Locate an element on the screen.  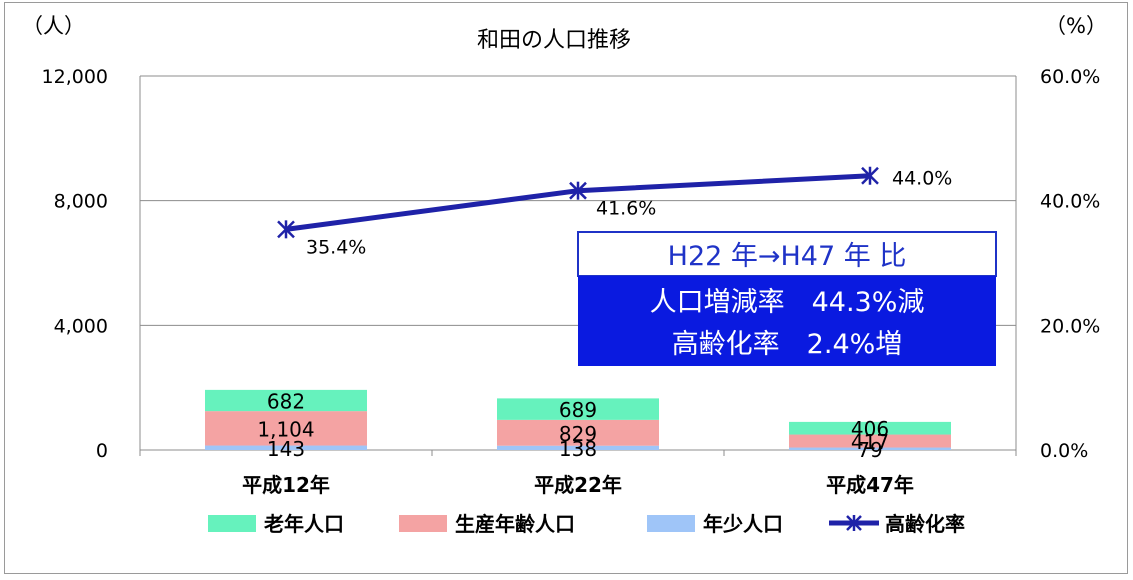
bar-data-label: 689 is located at coordinates (578, 410).